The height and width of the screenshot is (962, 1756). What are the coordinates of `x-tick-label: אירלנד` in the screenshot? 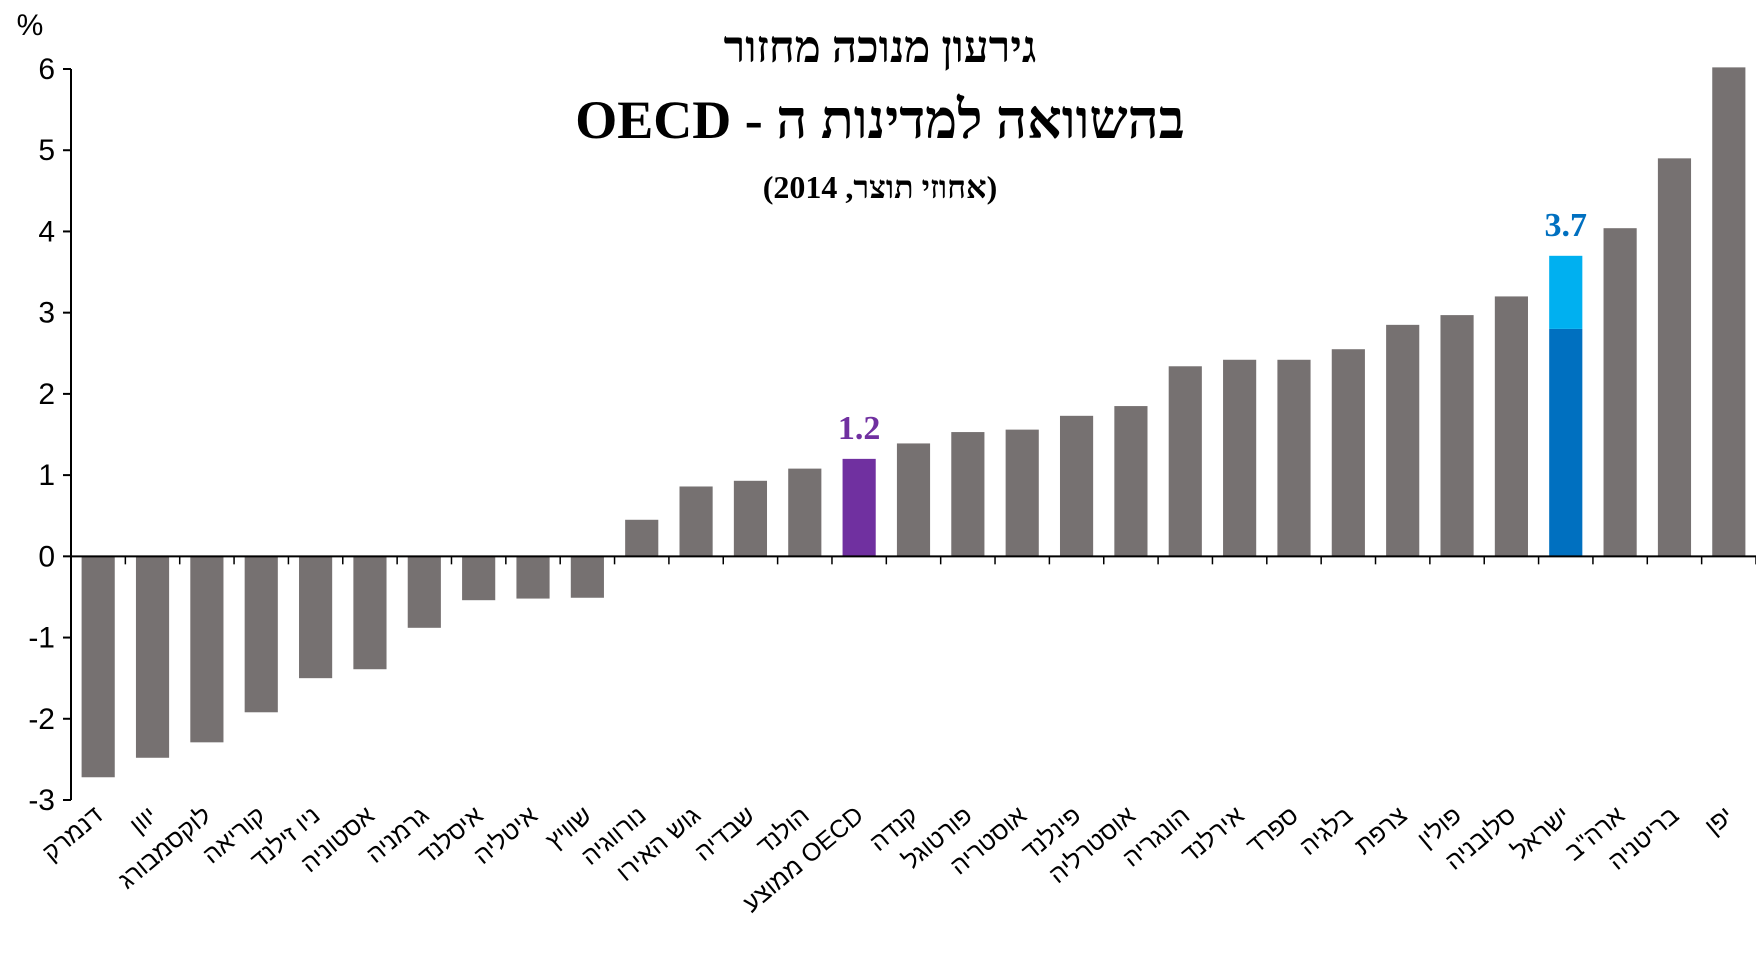 It's located at (1213, 835).